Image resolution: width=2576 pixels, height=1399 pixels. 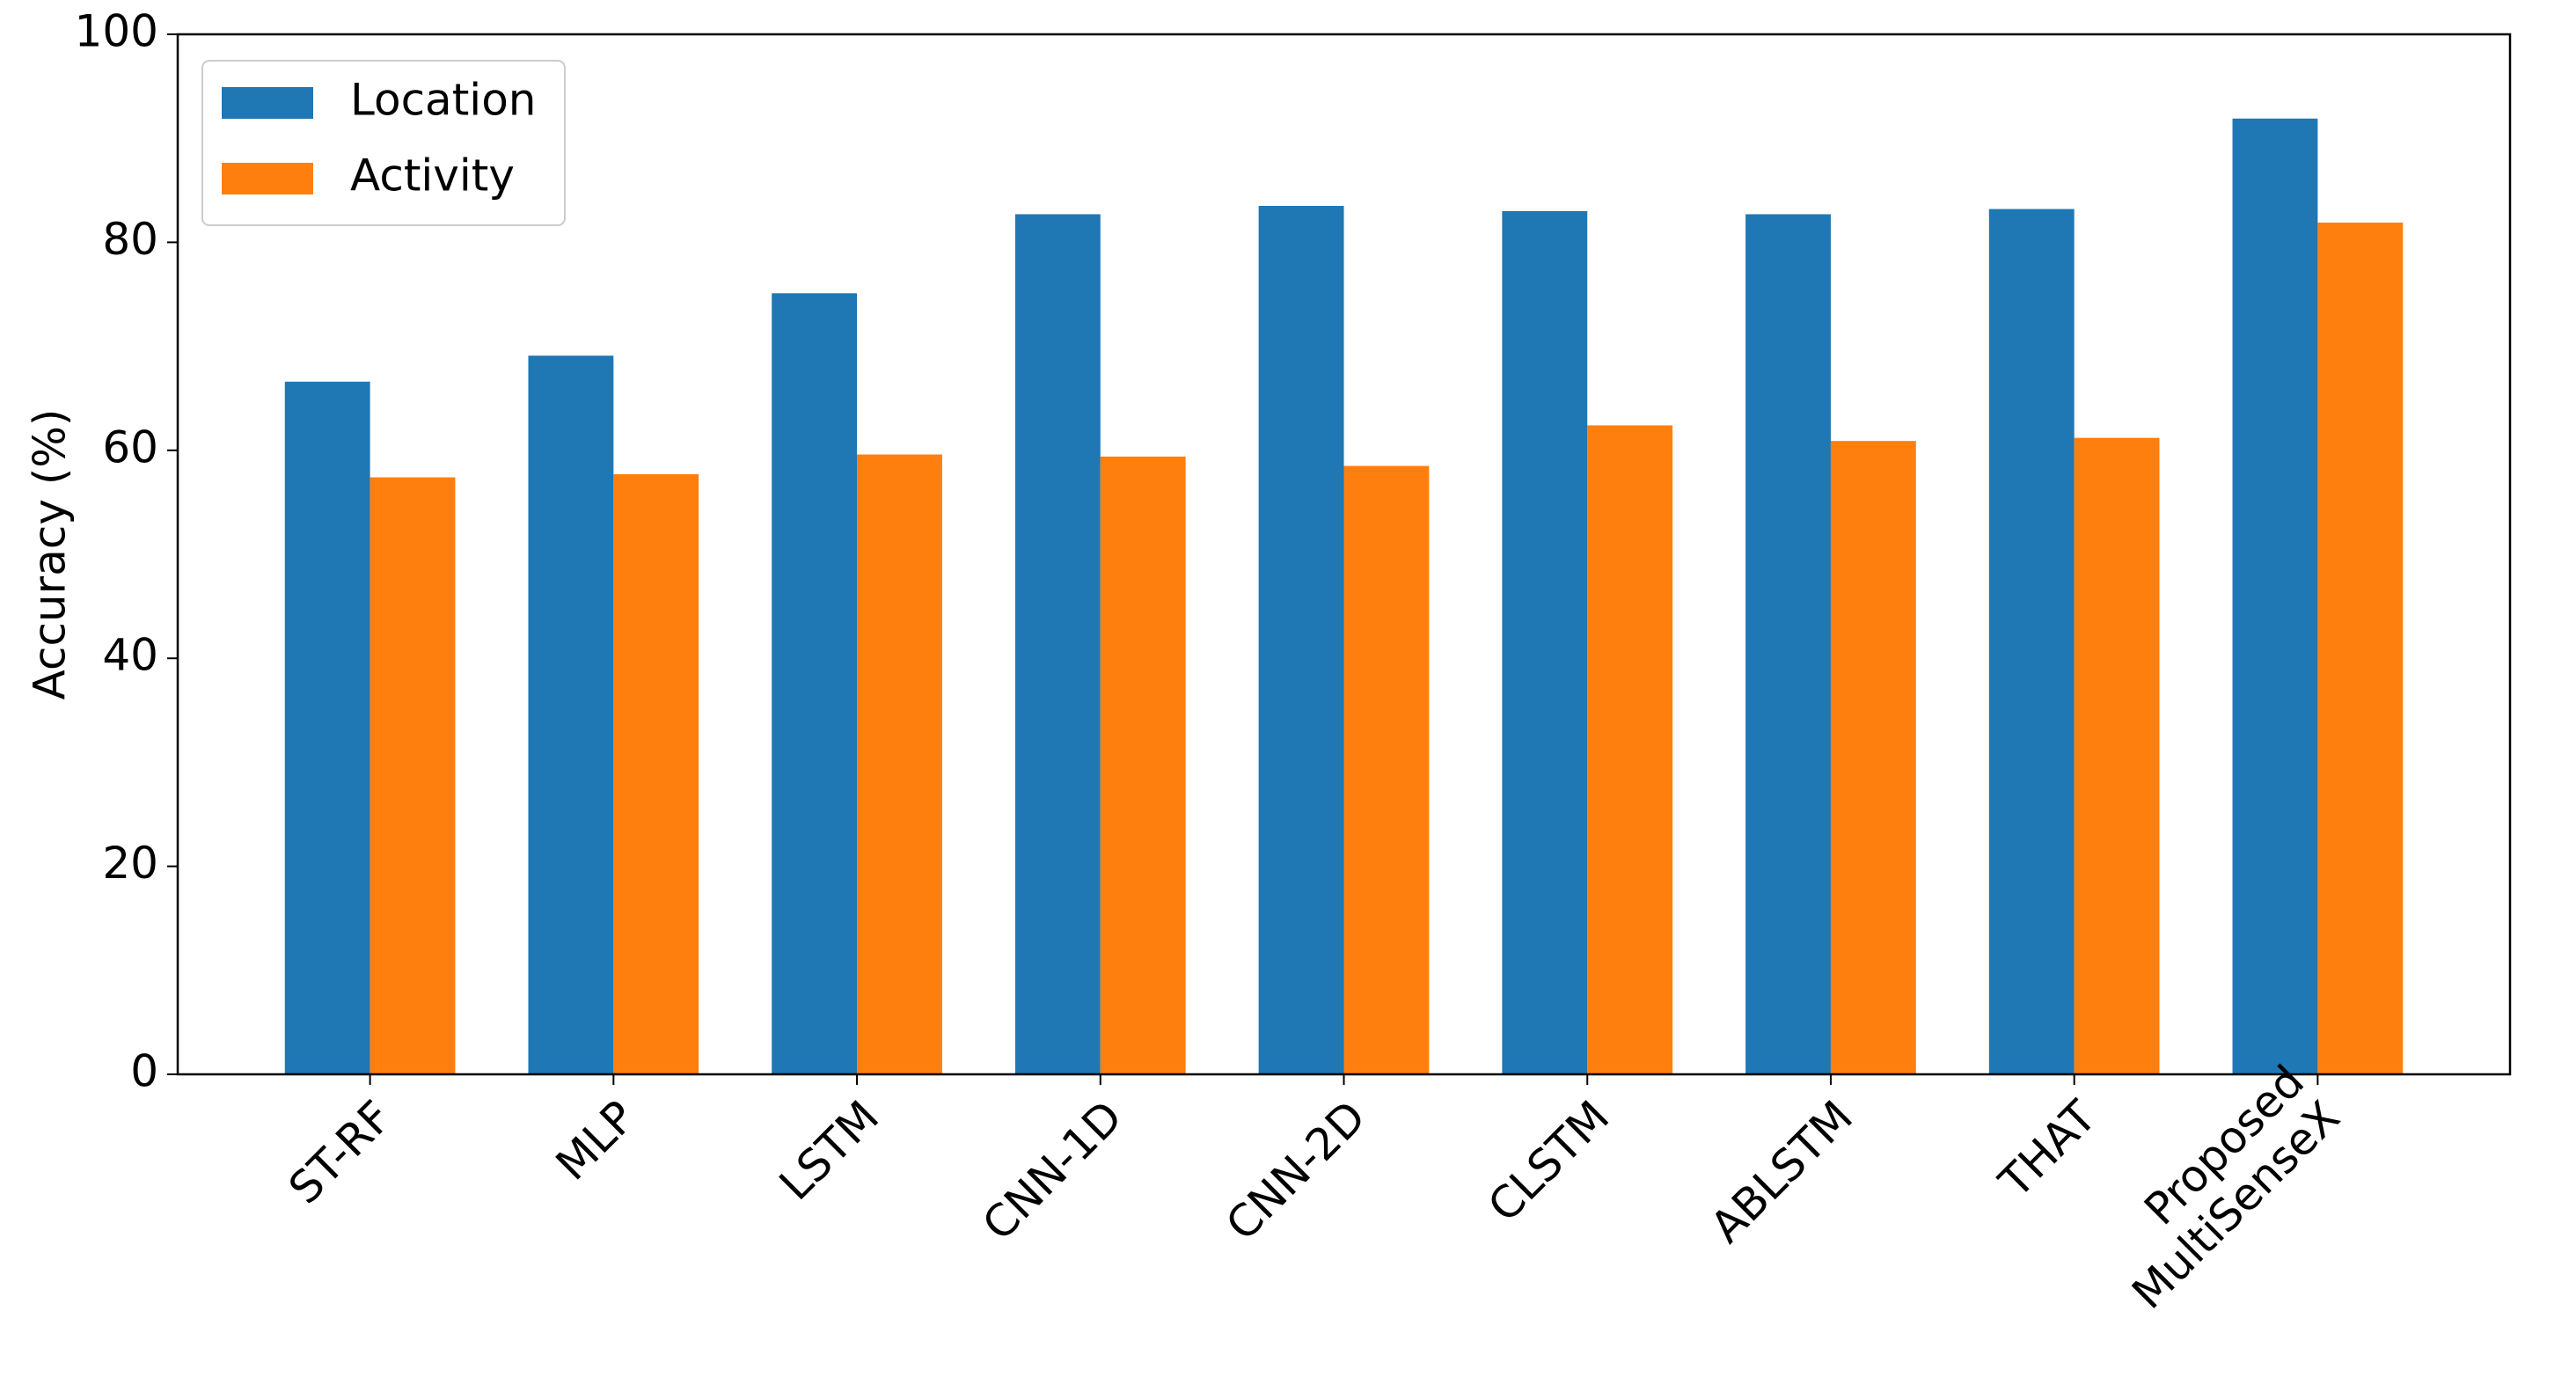 What do you see at coordinates (596, 1140) in the screenshot?
I see `x-tick-label: MLP` at bounding box center [596, 1140].